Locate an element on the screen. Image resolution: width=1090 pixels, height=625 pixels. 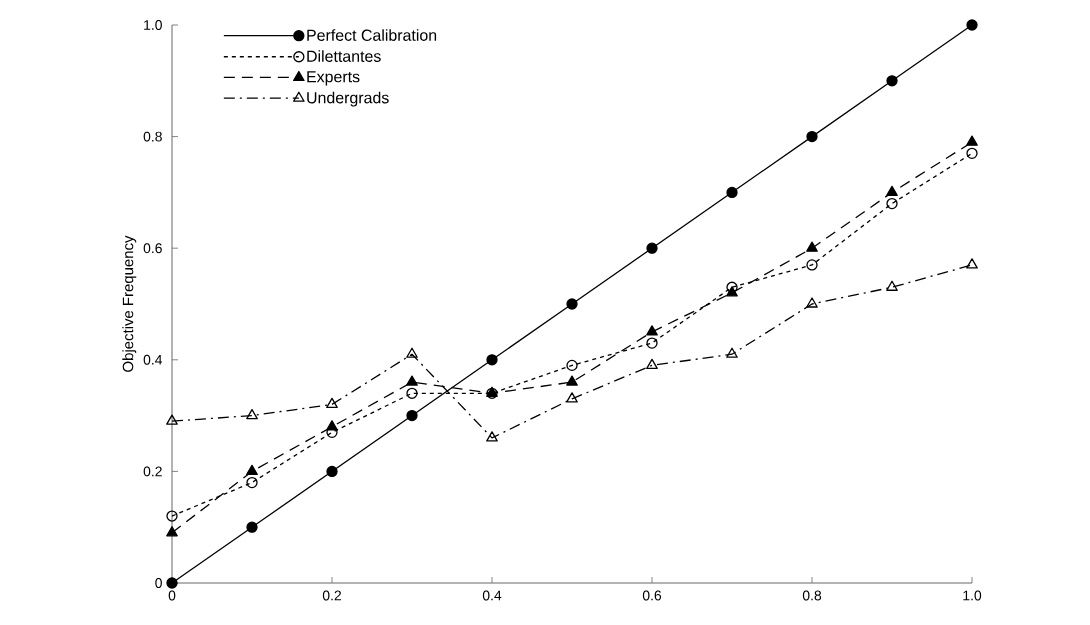
x-tick-label: 0.6 is located at coordinates (652, 595).